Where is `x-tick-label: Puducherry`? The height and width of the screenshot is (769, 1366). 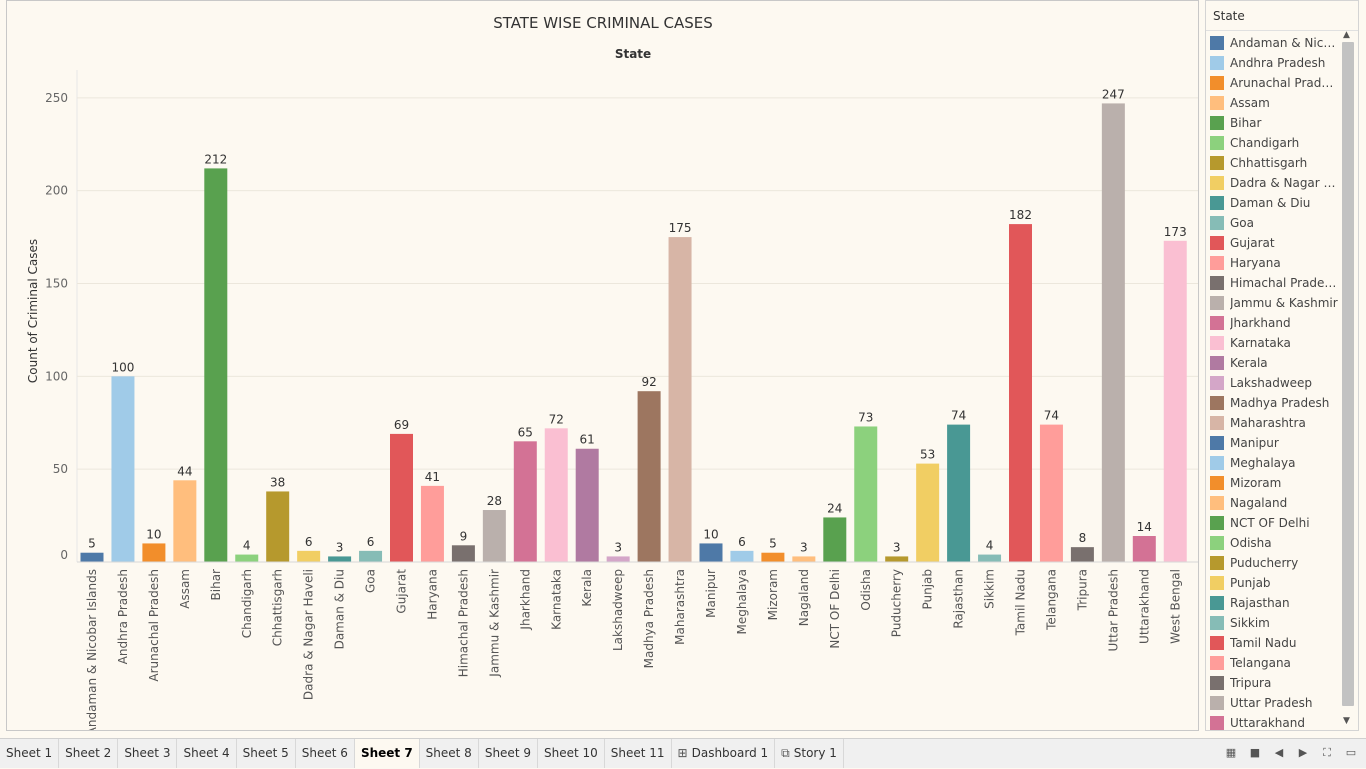
x-tick-label: Puducherry is located at coordinates (897, 603).